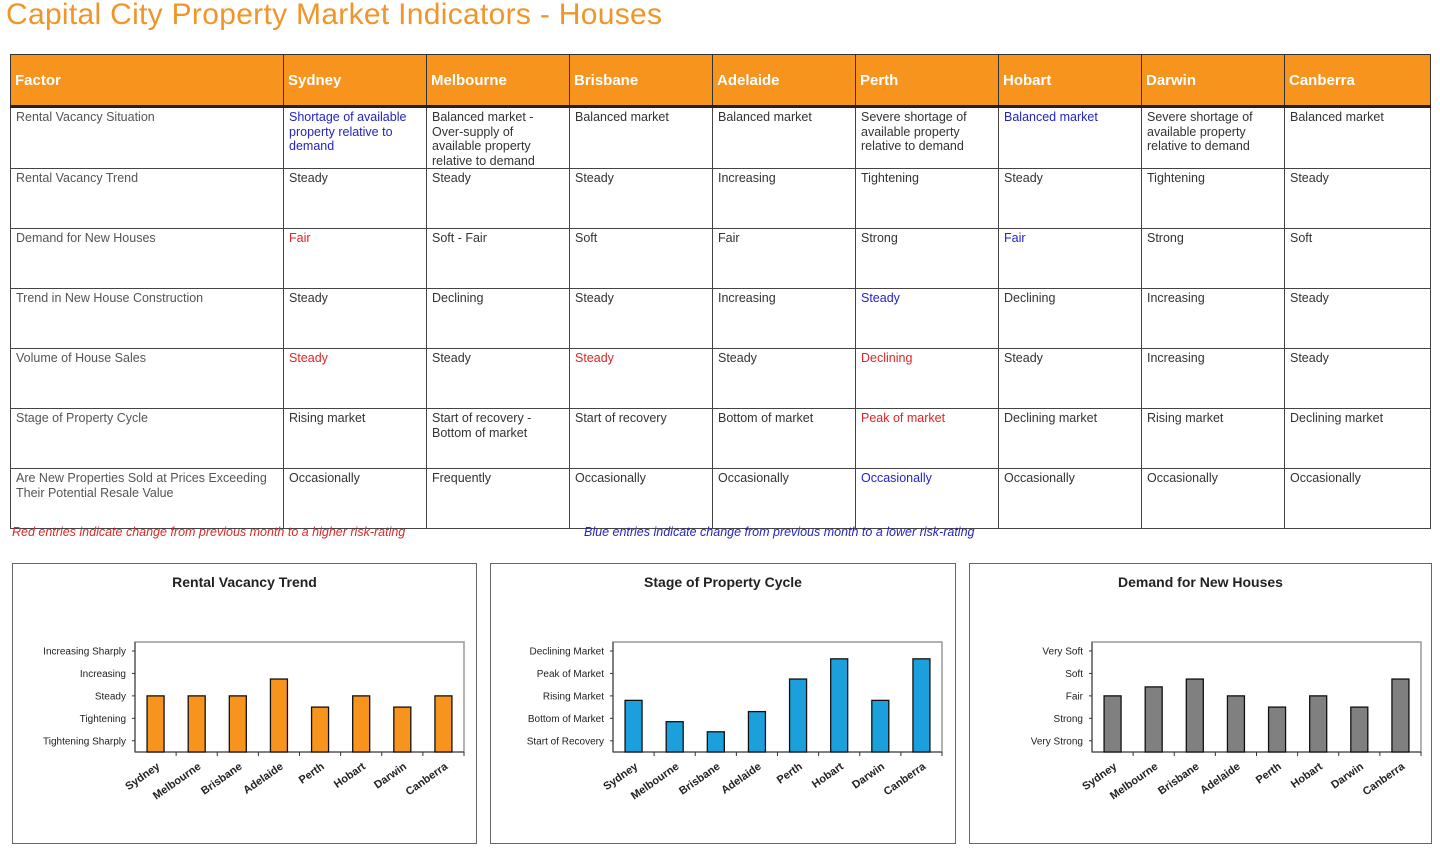 The width and height of the screenshot is (1440, 862). I want to click on y-tick-label: Increasing Sharply, so click(84, 651).